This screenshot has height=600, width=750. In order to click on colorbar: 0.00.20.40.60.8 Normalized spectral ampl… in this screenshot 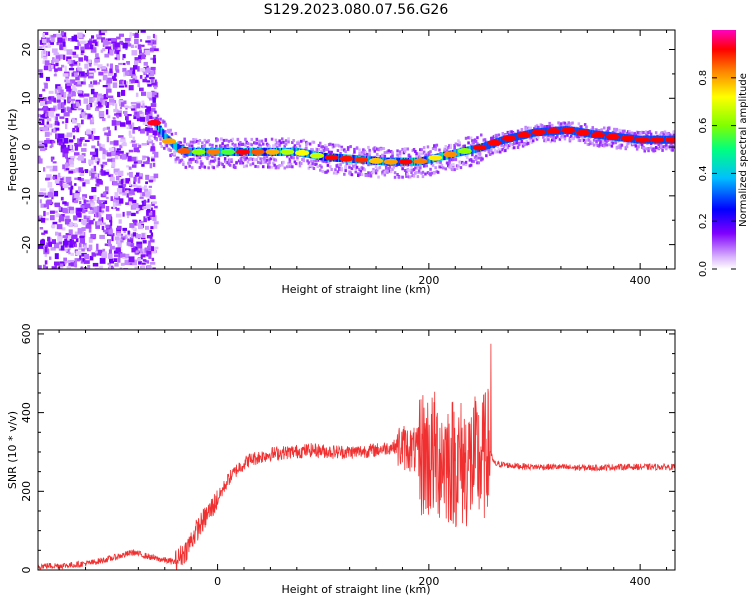, I will do `click(723, 153)`.